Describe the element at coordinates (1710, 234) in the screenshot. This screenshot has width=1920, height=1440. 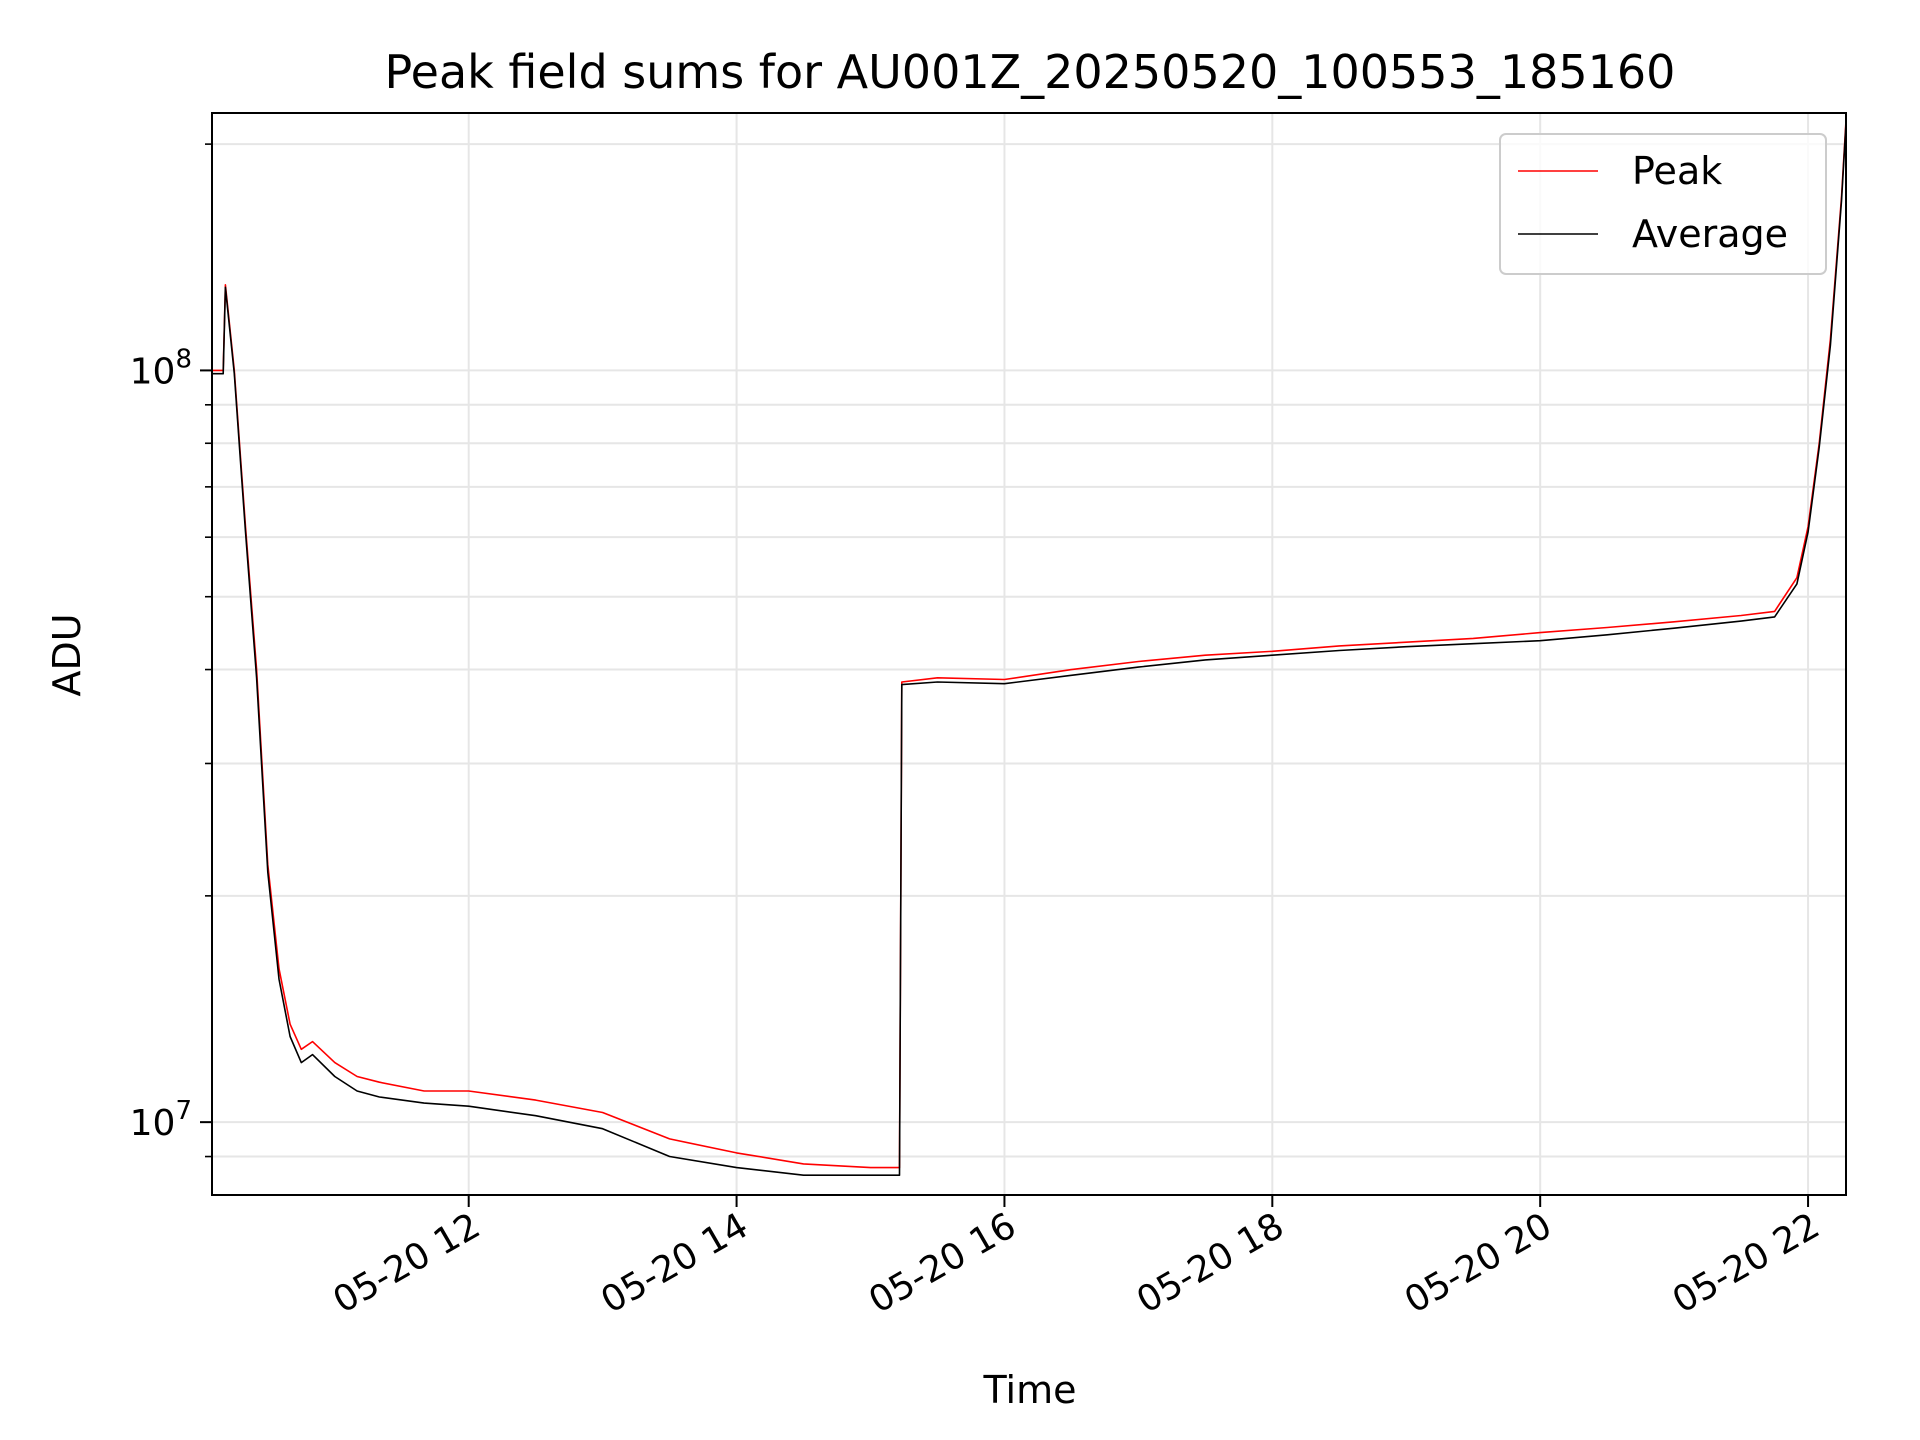
I see `legend-label-average: Average` at that location.